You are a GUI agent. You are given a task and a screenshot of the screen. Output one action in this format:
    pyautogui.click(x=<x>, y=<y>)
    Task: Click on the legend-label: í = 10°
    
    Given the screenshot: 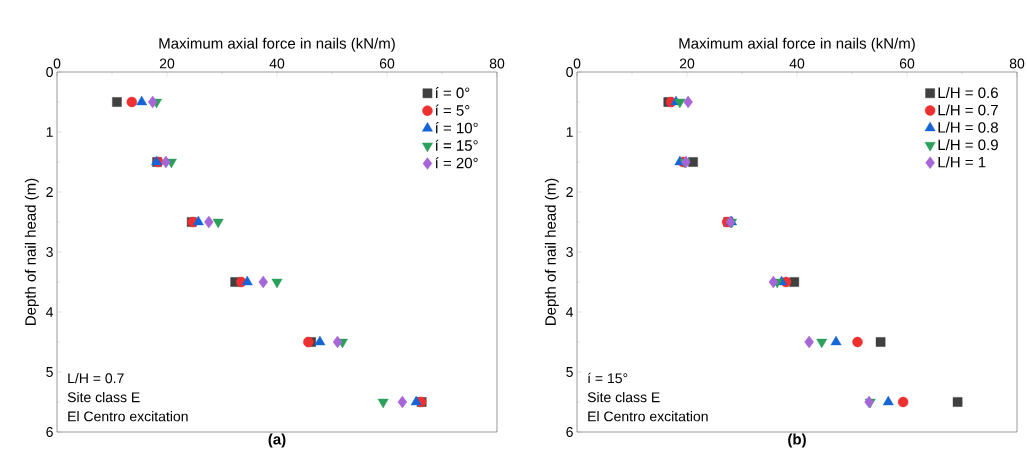 What is the action you would take?
    pyautogui.click(x=456, y=128)
    